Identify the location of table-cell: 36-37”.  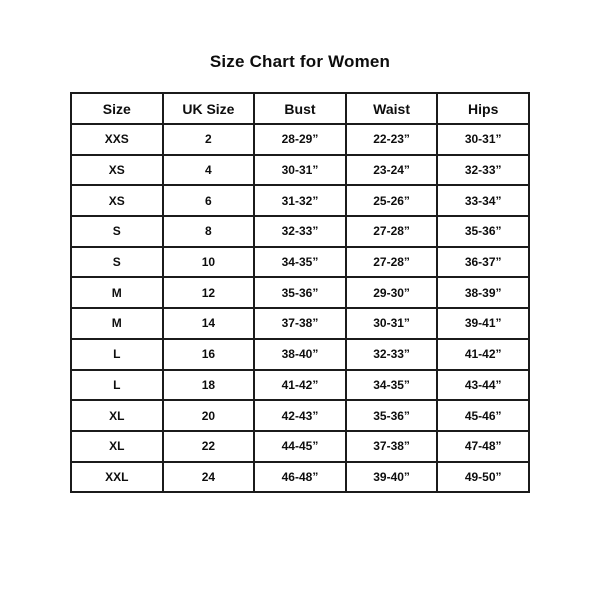
(483, 262).